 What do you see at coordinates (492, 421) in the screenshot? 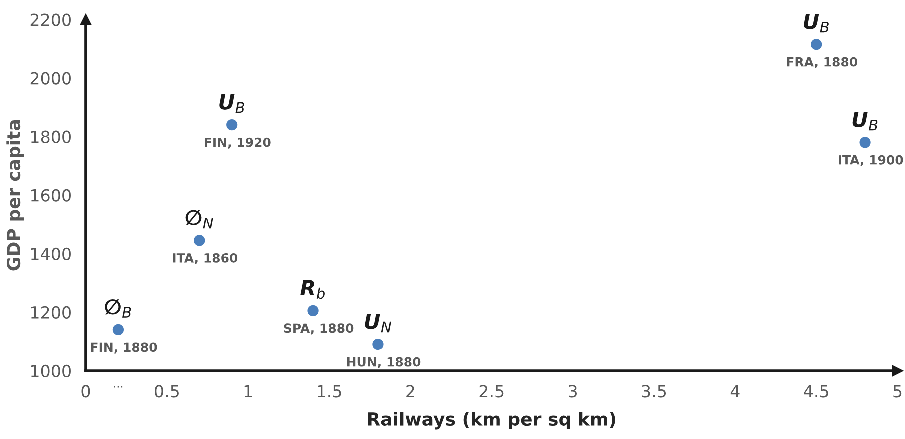
I see `x-axis-title: Railways (km per sq km)` at bounding box center [492, 421].